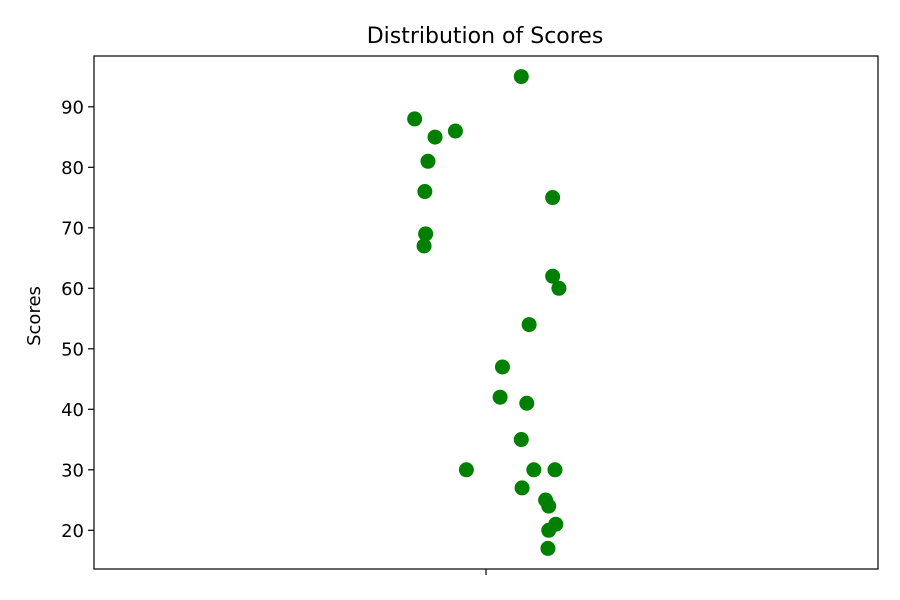 The height and width of the screenshot is (600, 900). I want to click on data-points, so click(487, 312).